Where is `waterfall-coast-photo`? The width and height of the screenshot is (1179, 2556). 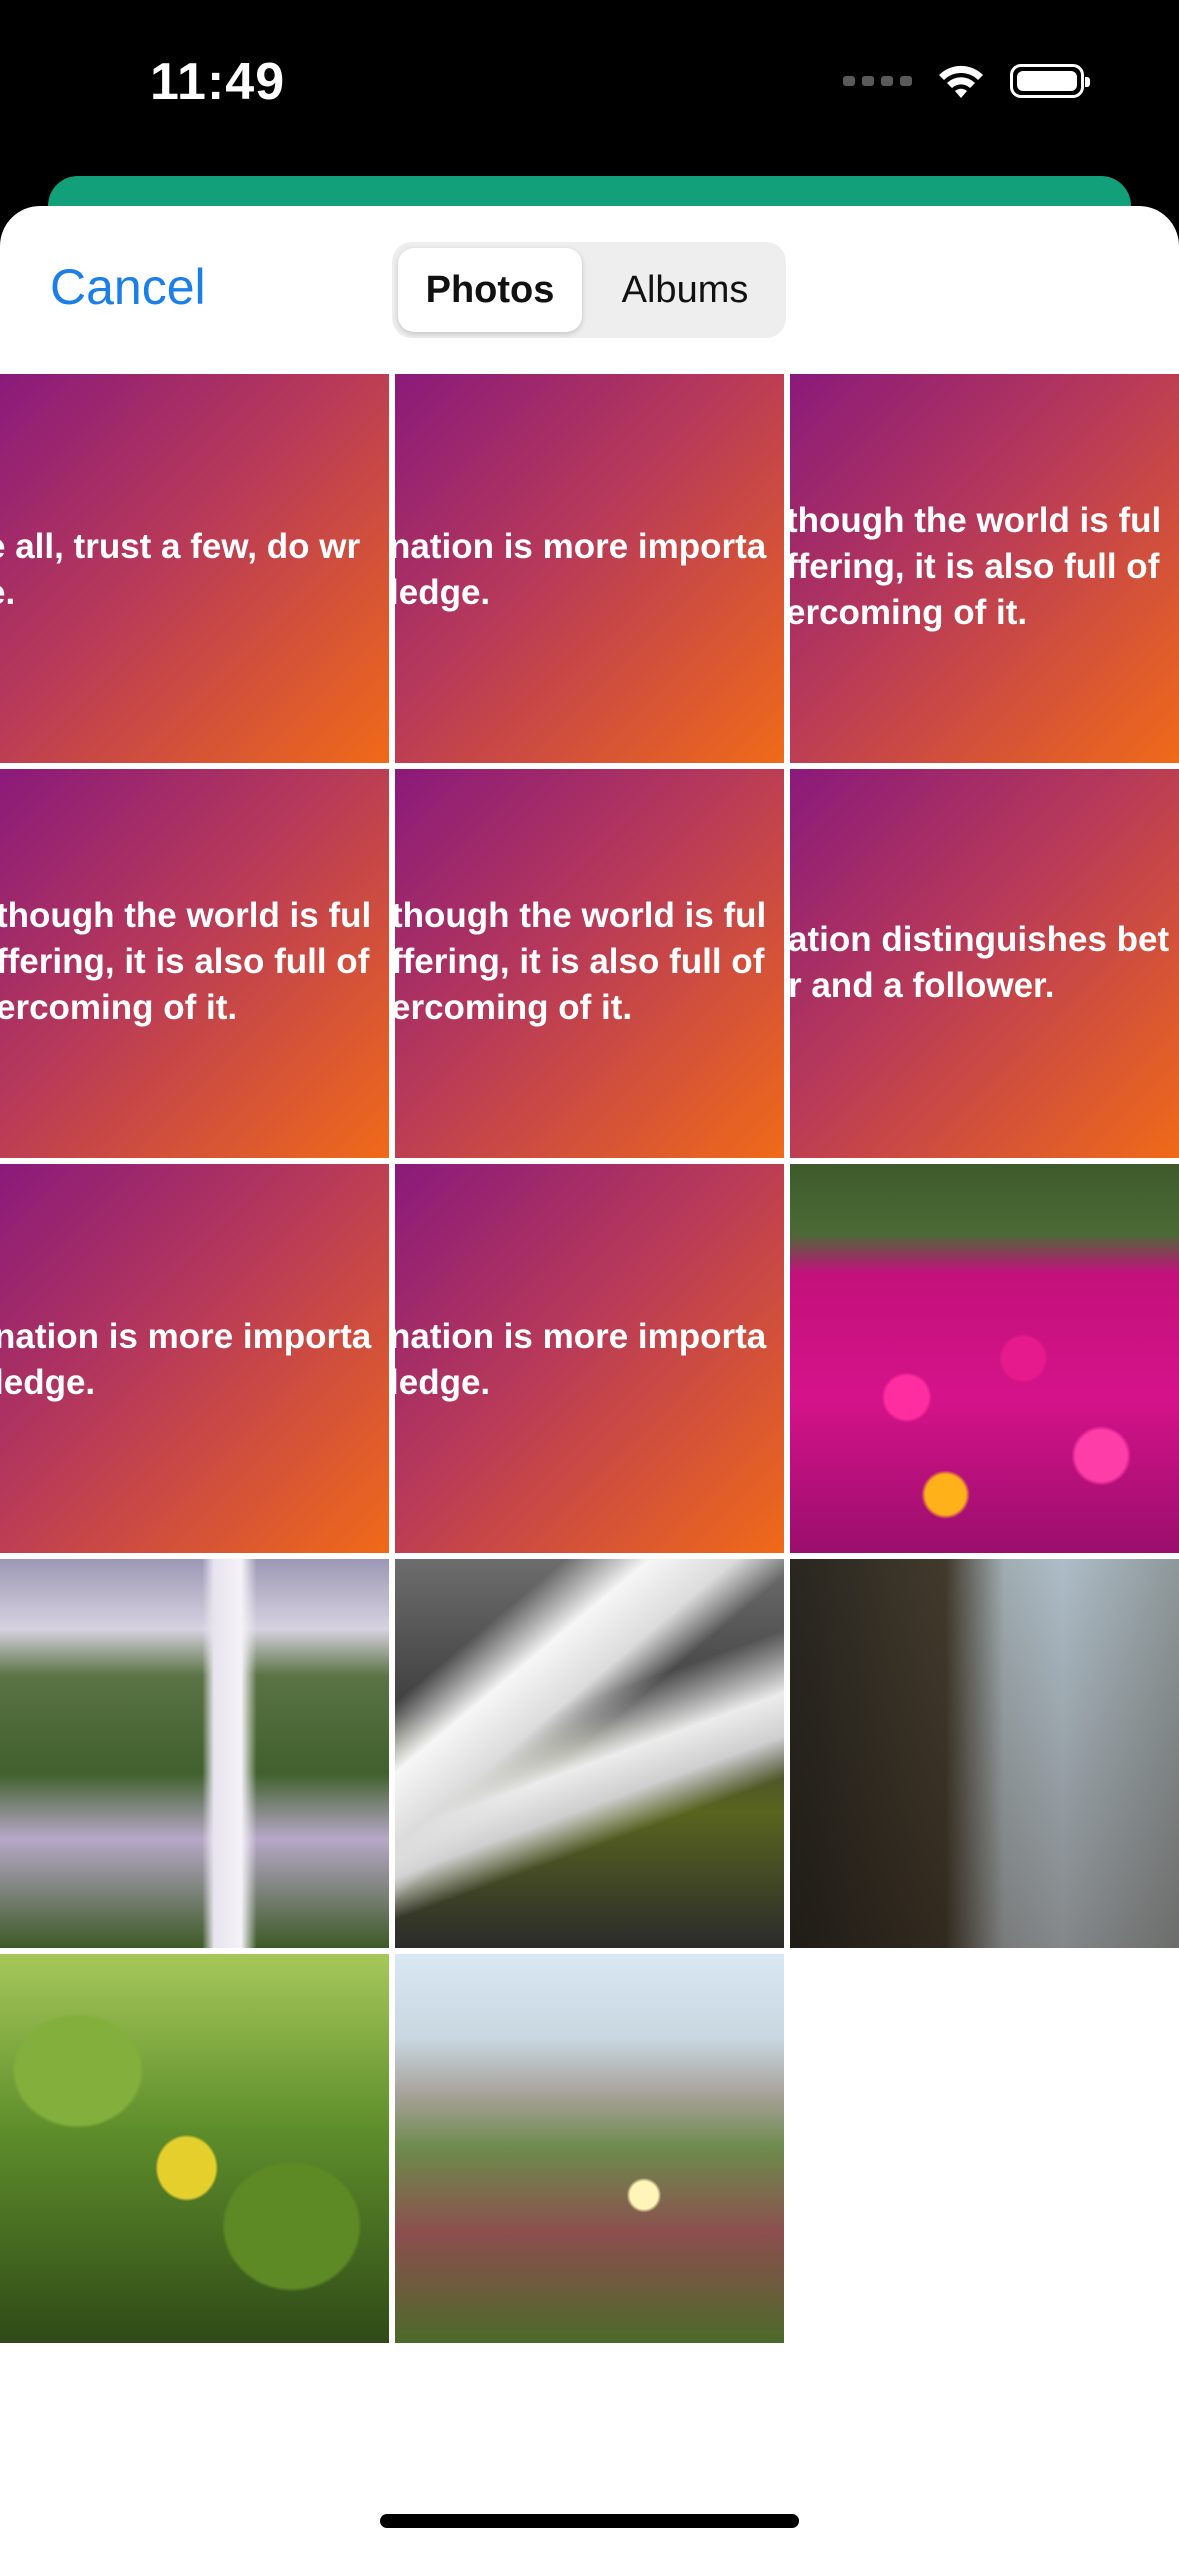
waterfall-coast-photo is located at coordinates (984, 1753).